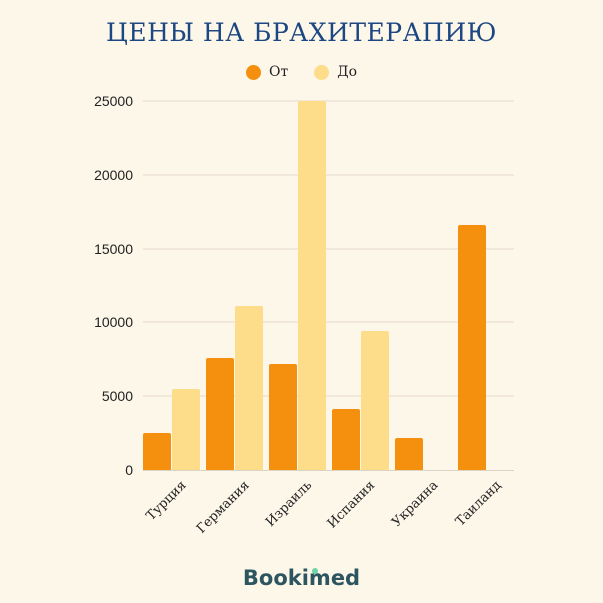  Describe the element at coordinates (347, 72) in the screenshot. I see `legend-label-to: До` at that location.